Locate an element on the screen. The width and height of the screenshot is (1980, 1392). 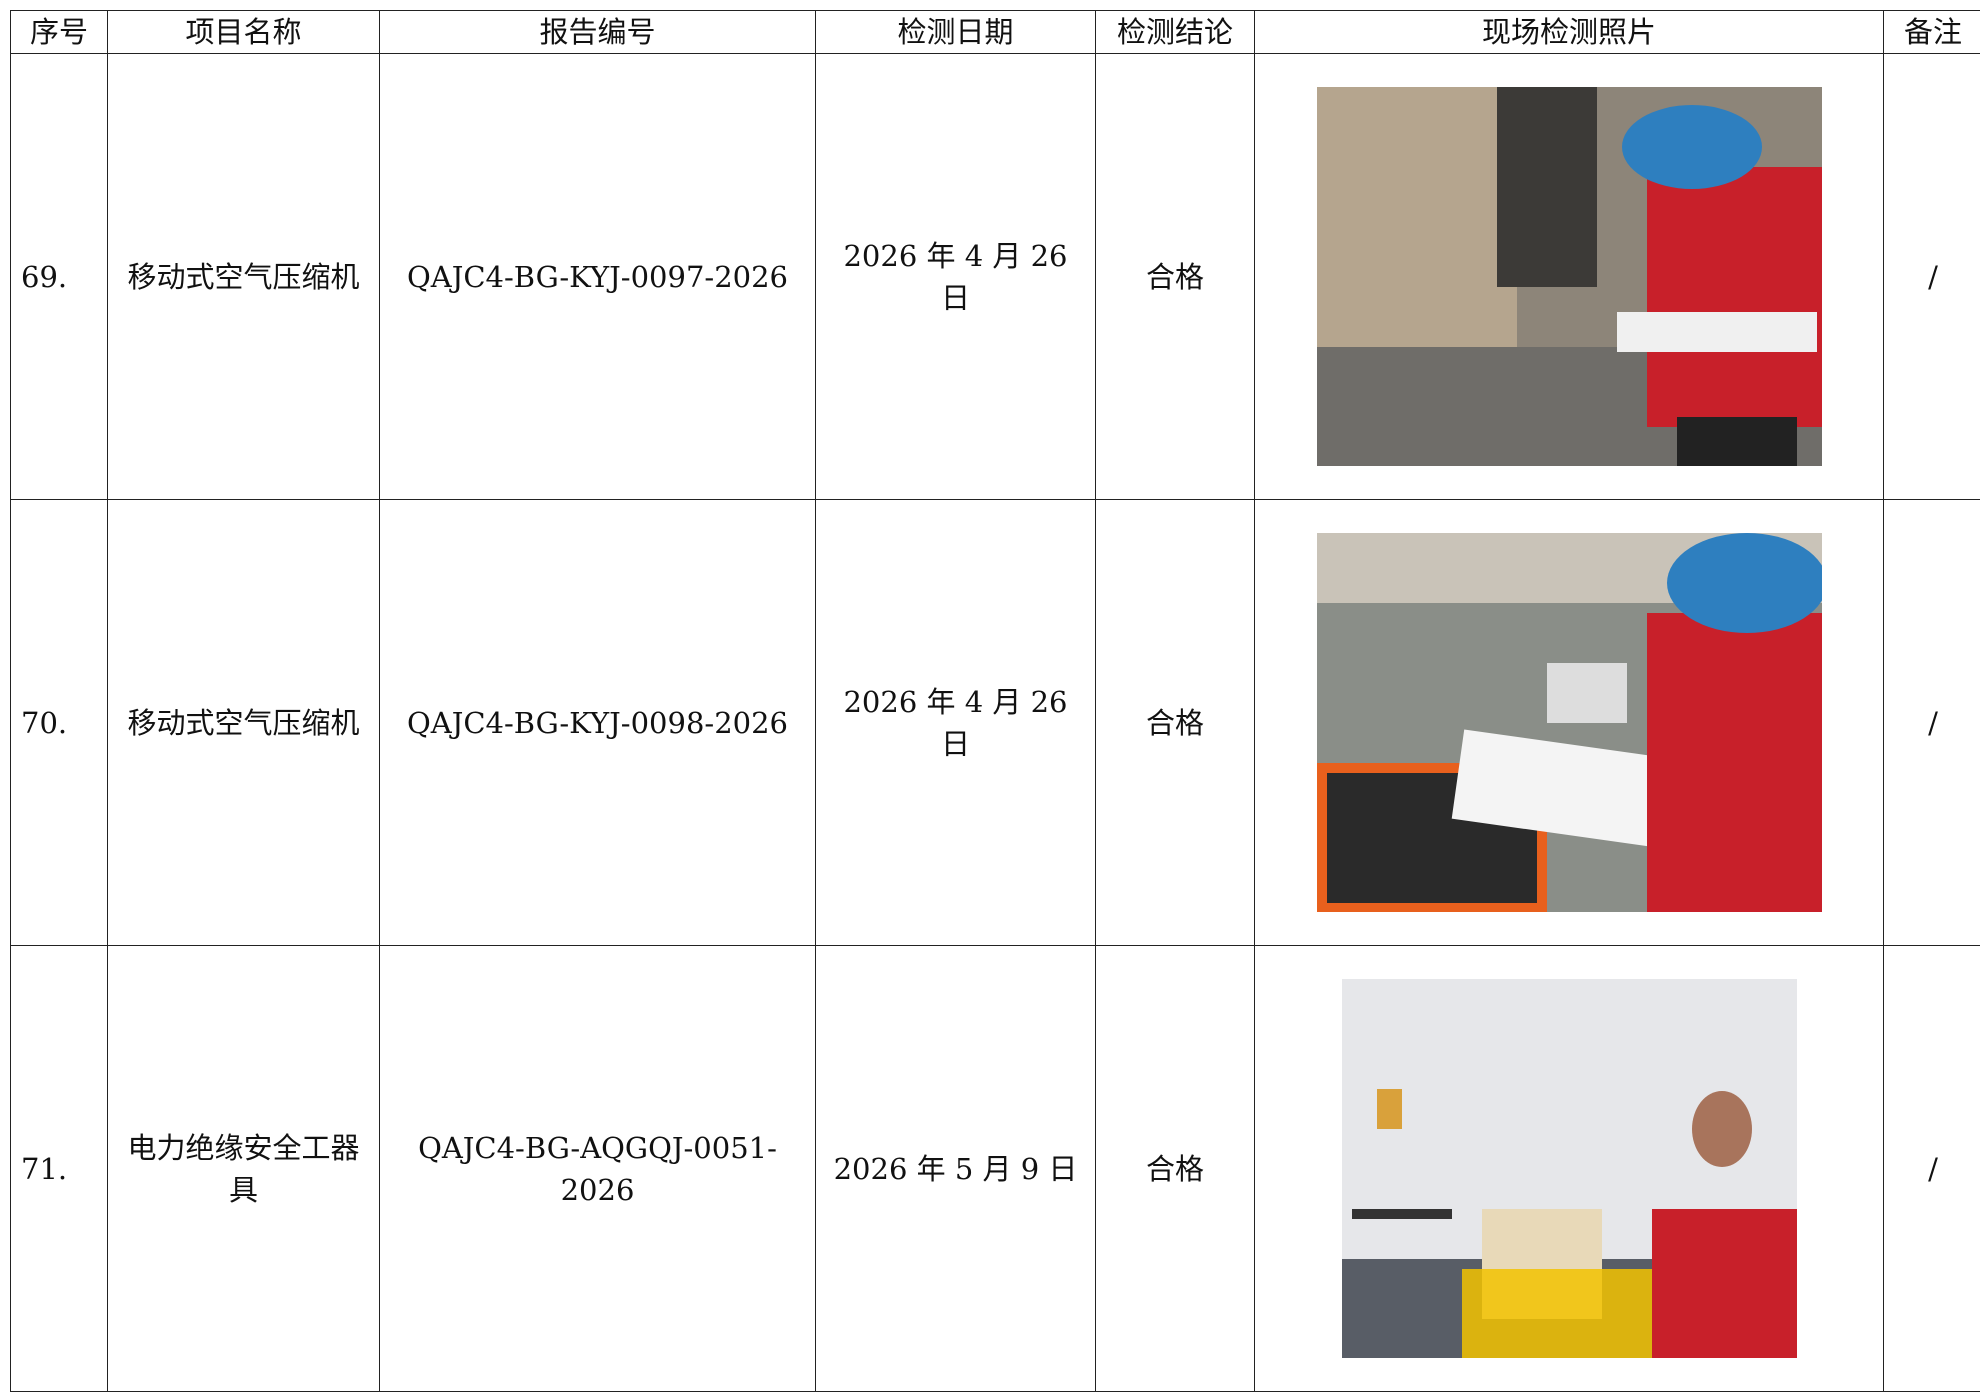
item-name: 电力绝缘安全工器具 is located at coordinates (243, 1168).